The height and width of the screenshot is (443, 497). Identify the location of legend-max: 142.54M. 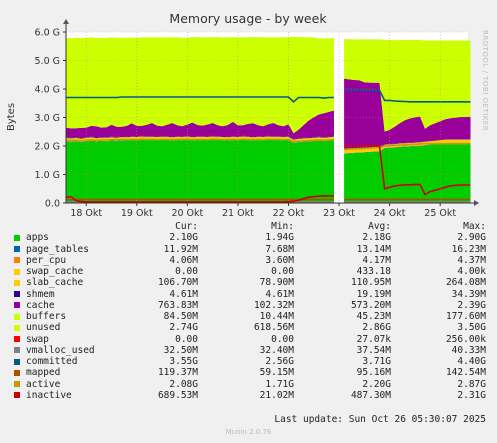
(465, 373).